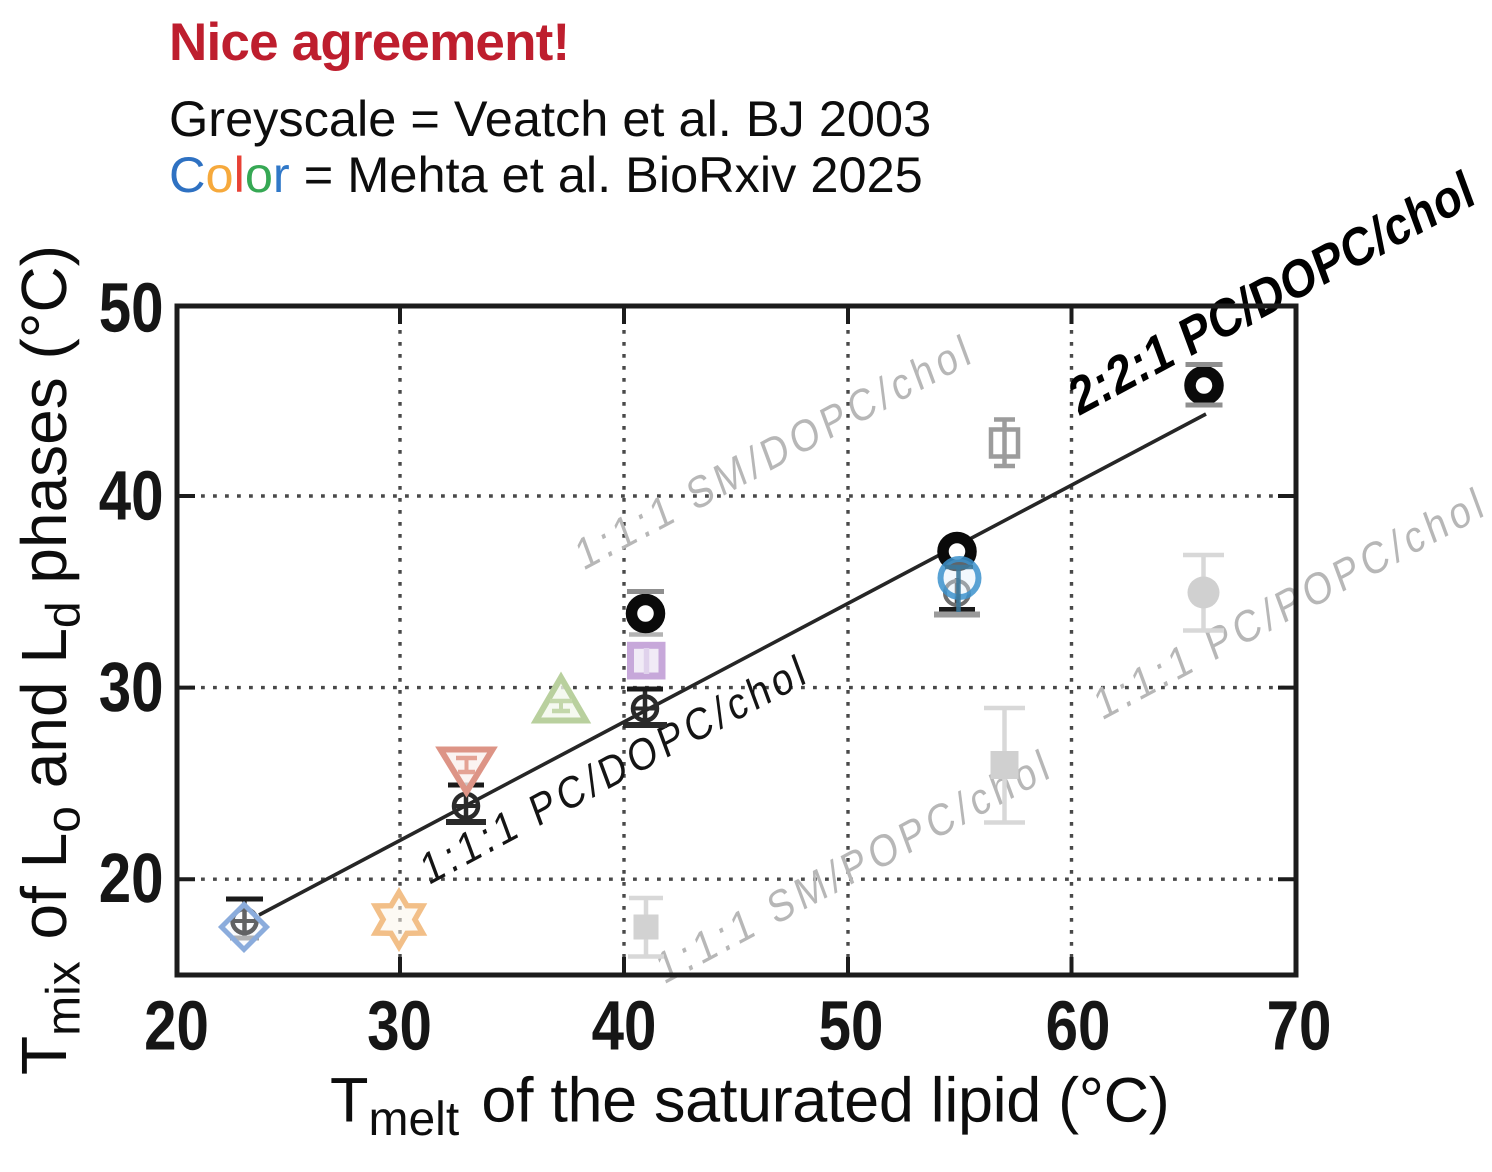 The height and width of the screenshot is (1172, 1492). I want to click on svg-text: 1:1:1 SM/DOPC/chol, so click(774, 451).